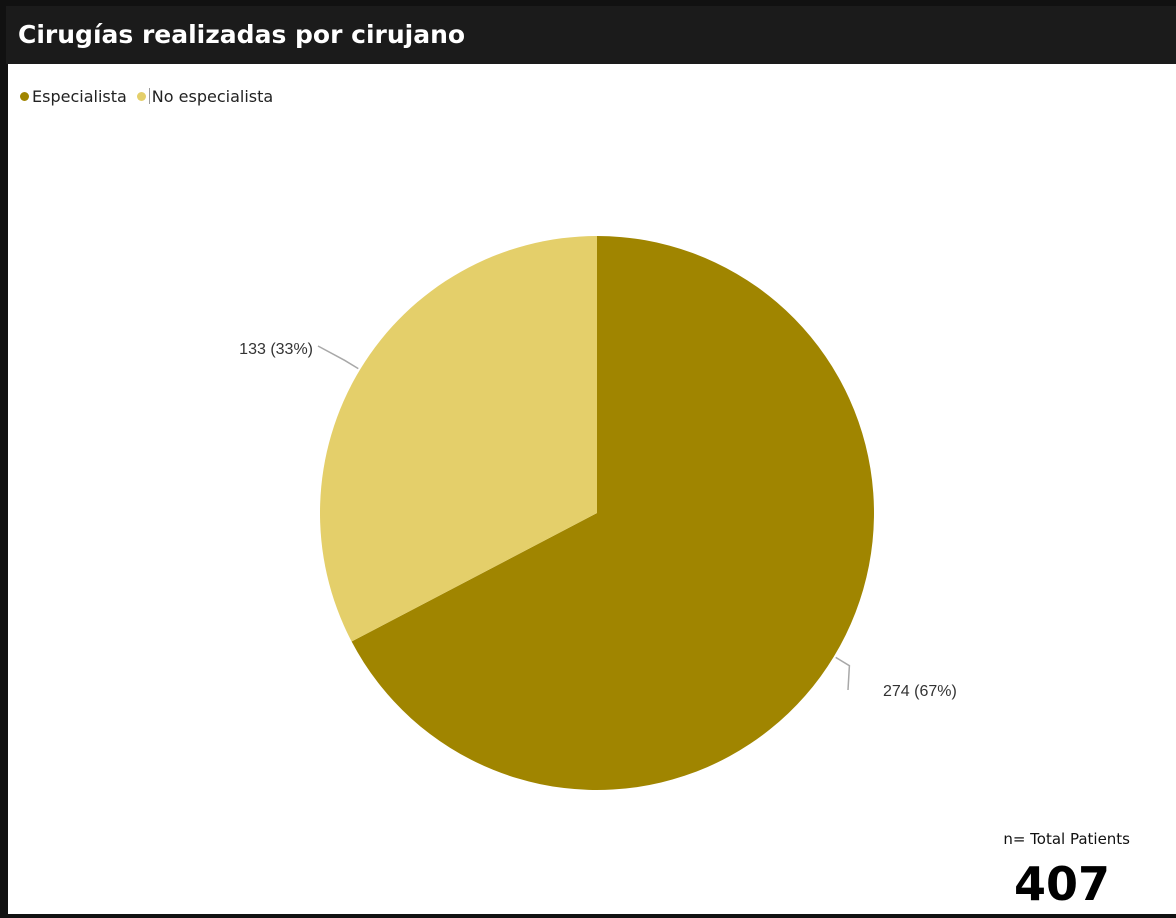 The height and width of the screenshot is (918, 1176). Describe the element at coordinates (149, 96) in the screenshot. I see `legend-separator` at that location.